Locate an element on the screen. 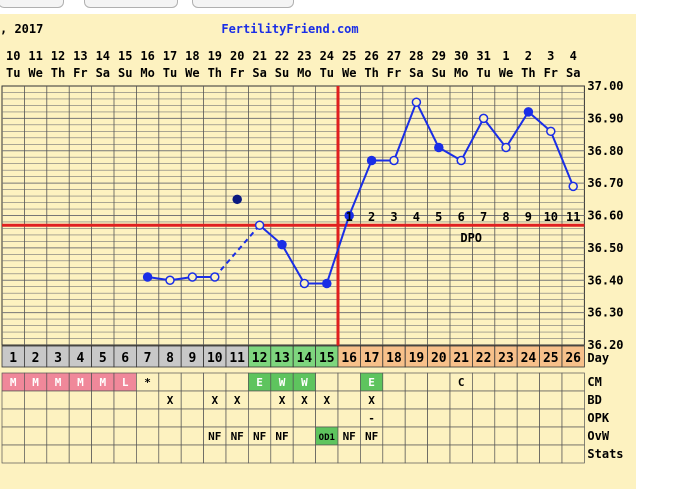 Image resolution: width=700 pixels, height=489 pixels. row-cell-value: W is located at coordinates (304, 382).